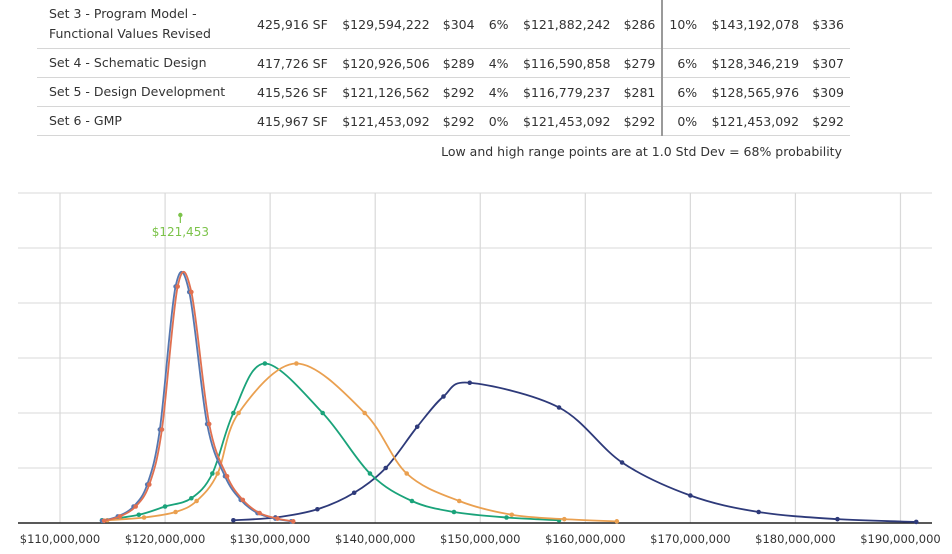  Describe the element at coordinates (128, 62) in the screenshot. I see `set-name: Set 4 - Schematic Design` at that location.